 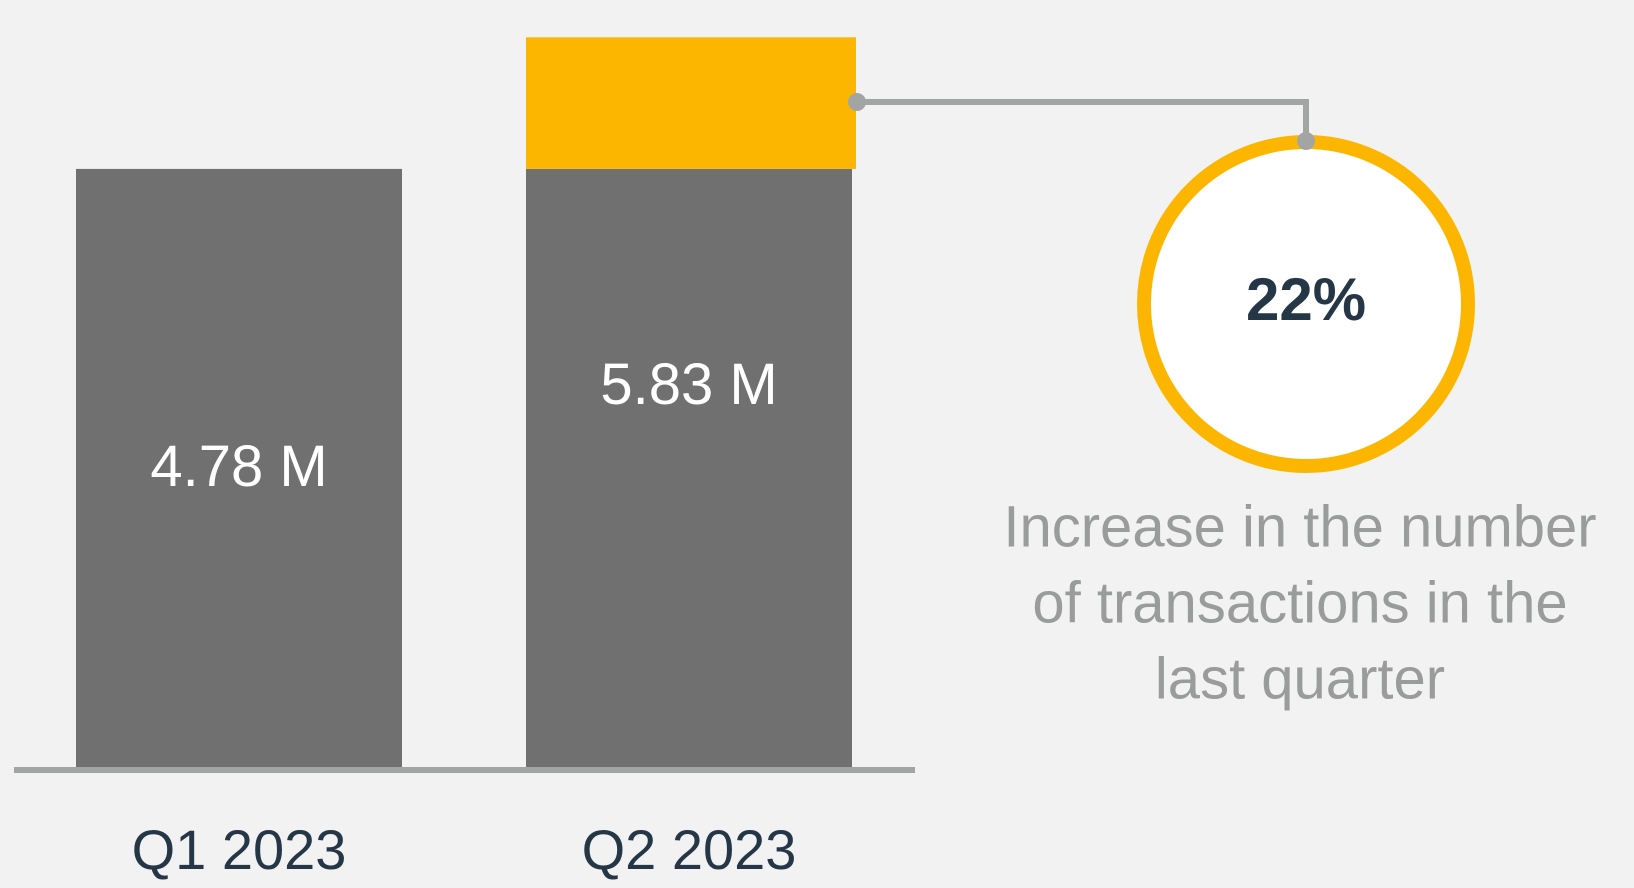 What do you see at coordinates (239, 849) in the screenshot?
I see `x-tick-label: Q1 2023` at bounding box center [239, 849].